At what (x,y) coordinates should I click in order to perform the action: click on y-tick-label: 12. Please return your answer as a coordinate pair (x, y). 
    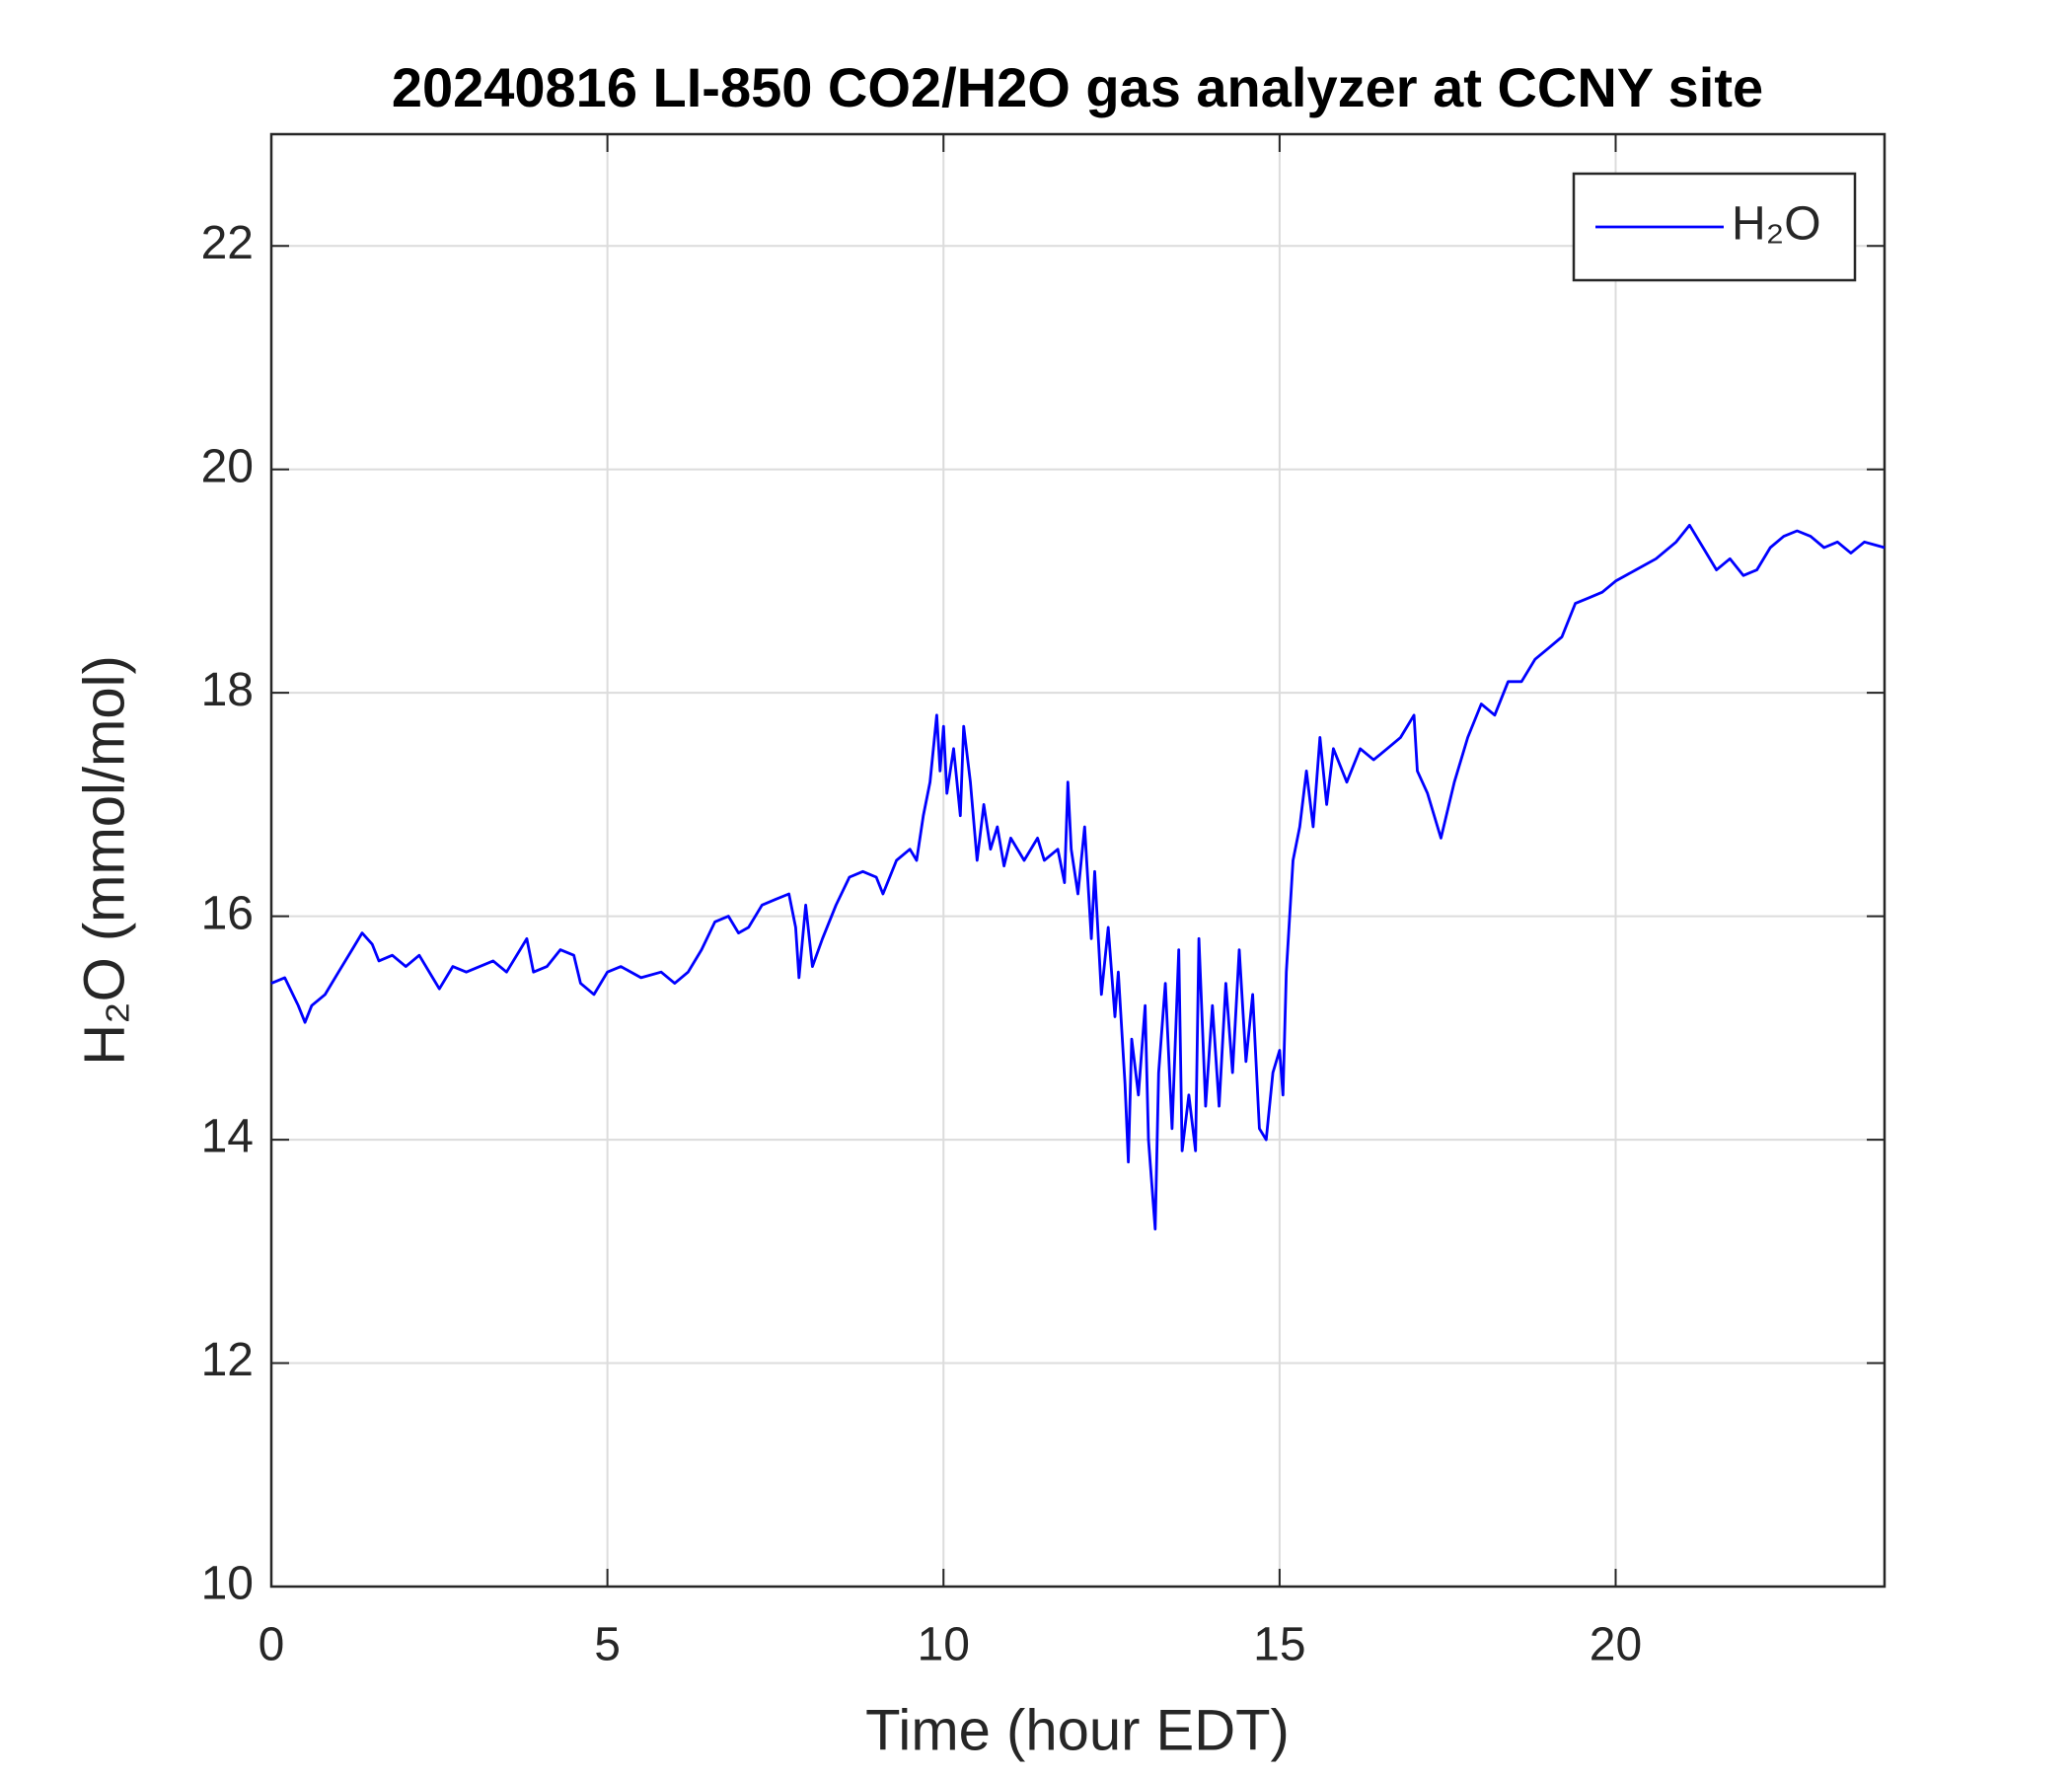
    Looking at the image, I should click on (228, 1360).